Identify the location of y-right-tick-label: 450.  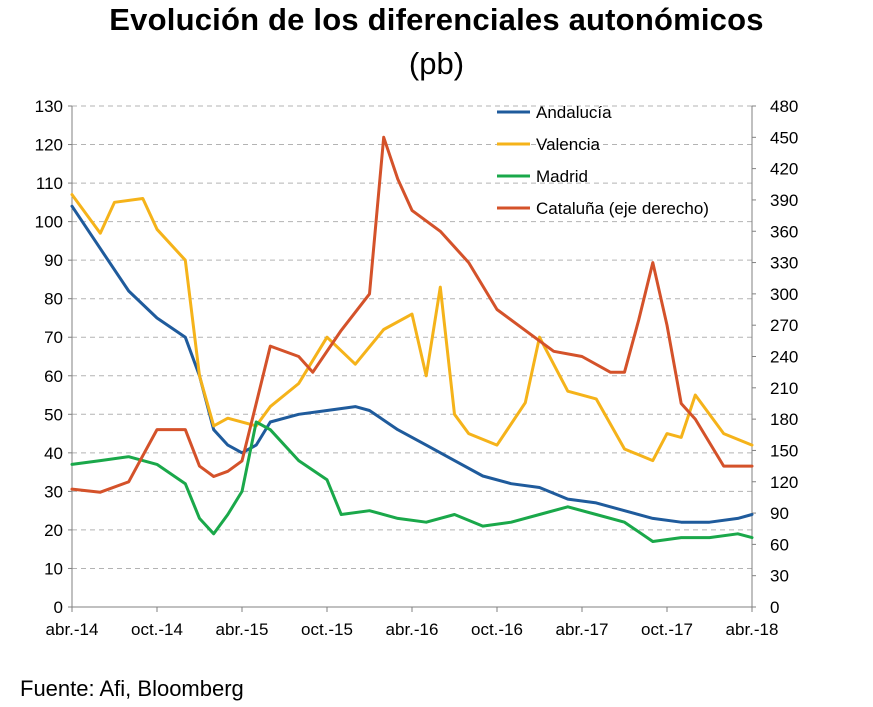
(784, 137).